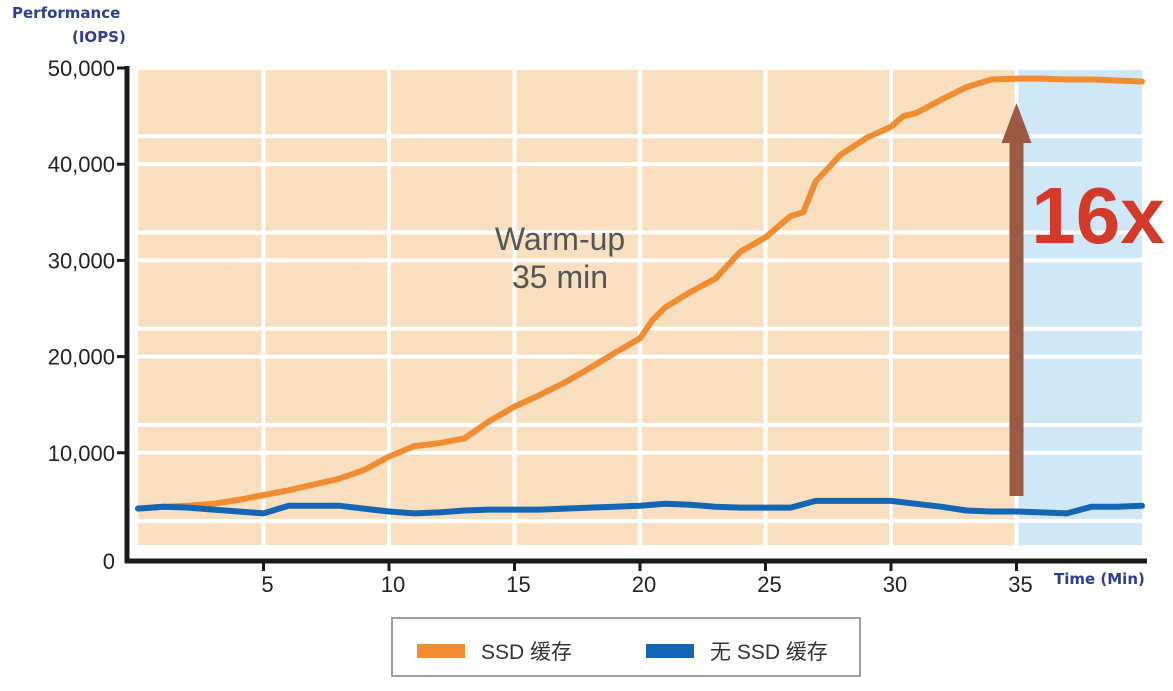  Describe the element at coordinates (441, 651) in the screenshot. I see `legend-swatch-ssd-cache` at that location.